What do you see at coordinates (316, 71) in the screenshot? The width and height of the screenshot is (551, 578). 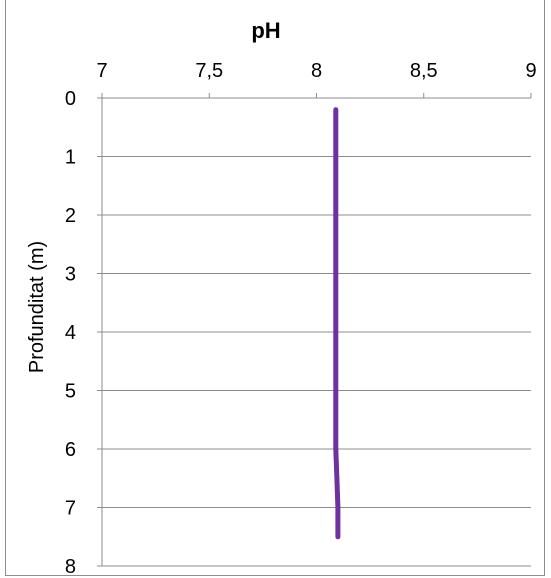 I see `x-tick-label: 8` at bounding box center [316, 71].